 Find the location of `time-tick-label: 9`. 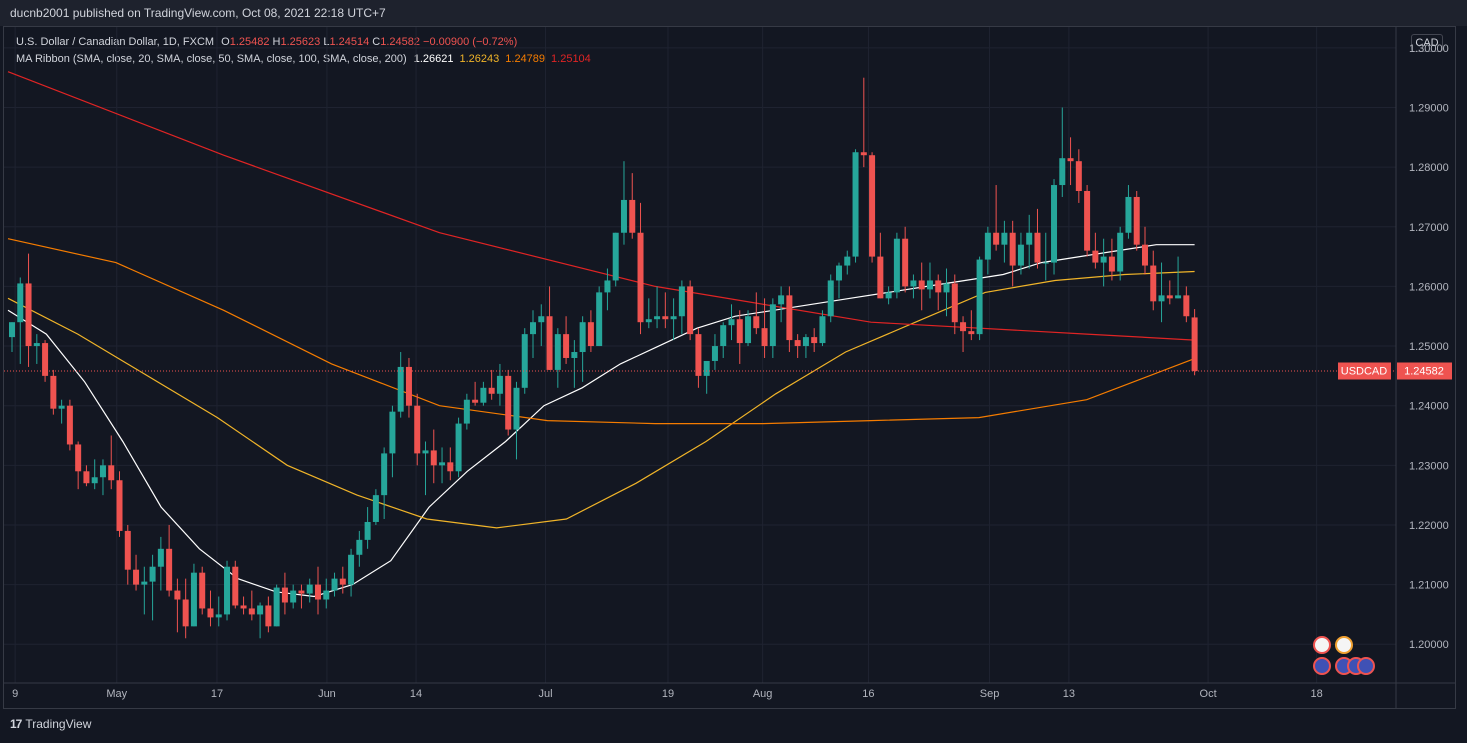

time-tick-label: 9 is located at coordinates (15, 694).